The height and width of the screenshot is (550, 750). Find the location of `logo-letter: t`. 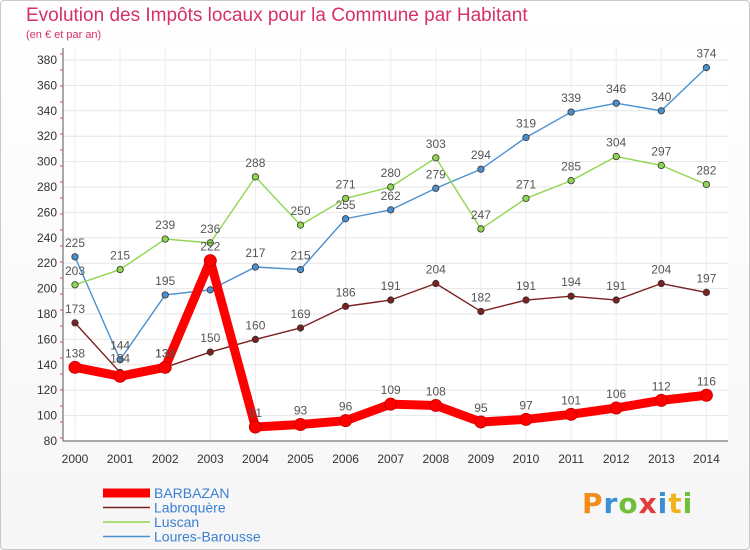

logo-letter: t is located at coordinates (675, 503).